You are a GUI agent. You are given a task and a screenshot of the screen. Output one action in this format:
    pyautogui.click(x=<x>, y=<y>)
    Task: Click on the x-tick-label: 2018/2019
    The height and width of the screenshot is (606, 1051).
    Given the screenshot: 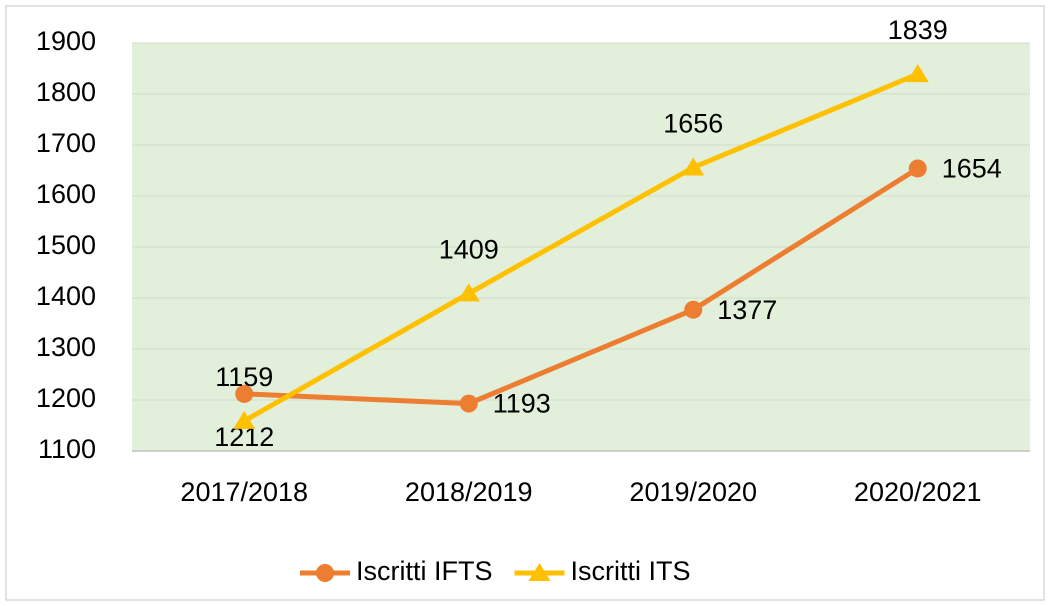 What is the action you would take?
    pyautogui.click(x=469, y=492)
    